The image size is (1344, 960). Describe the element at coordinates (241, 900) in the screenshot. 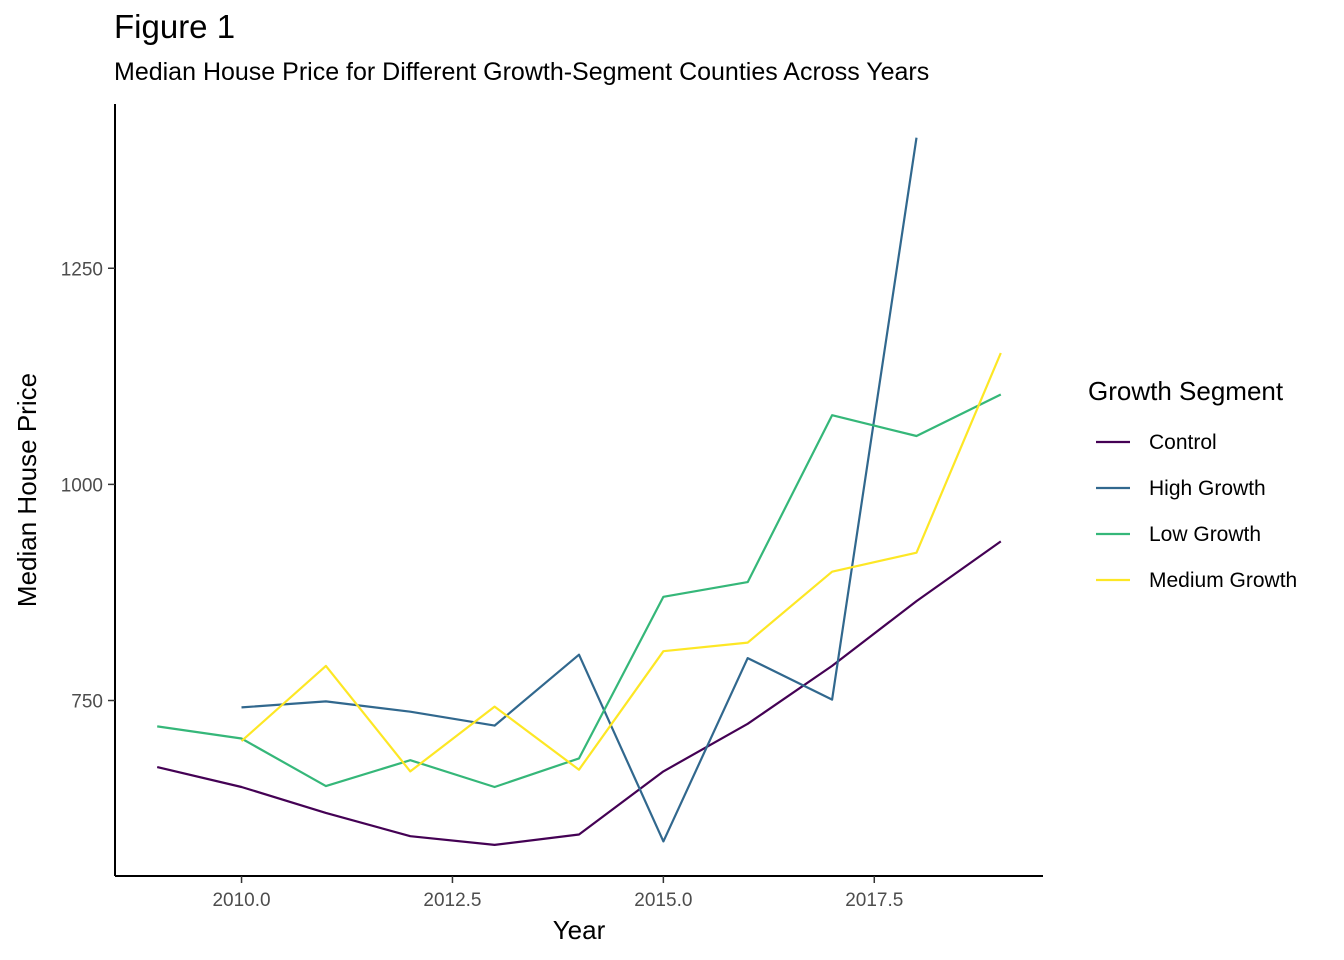

I see `x-tick-label: 2010.0` at that location.